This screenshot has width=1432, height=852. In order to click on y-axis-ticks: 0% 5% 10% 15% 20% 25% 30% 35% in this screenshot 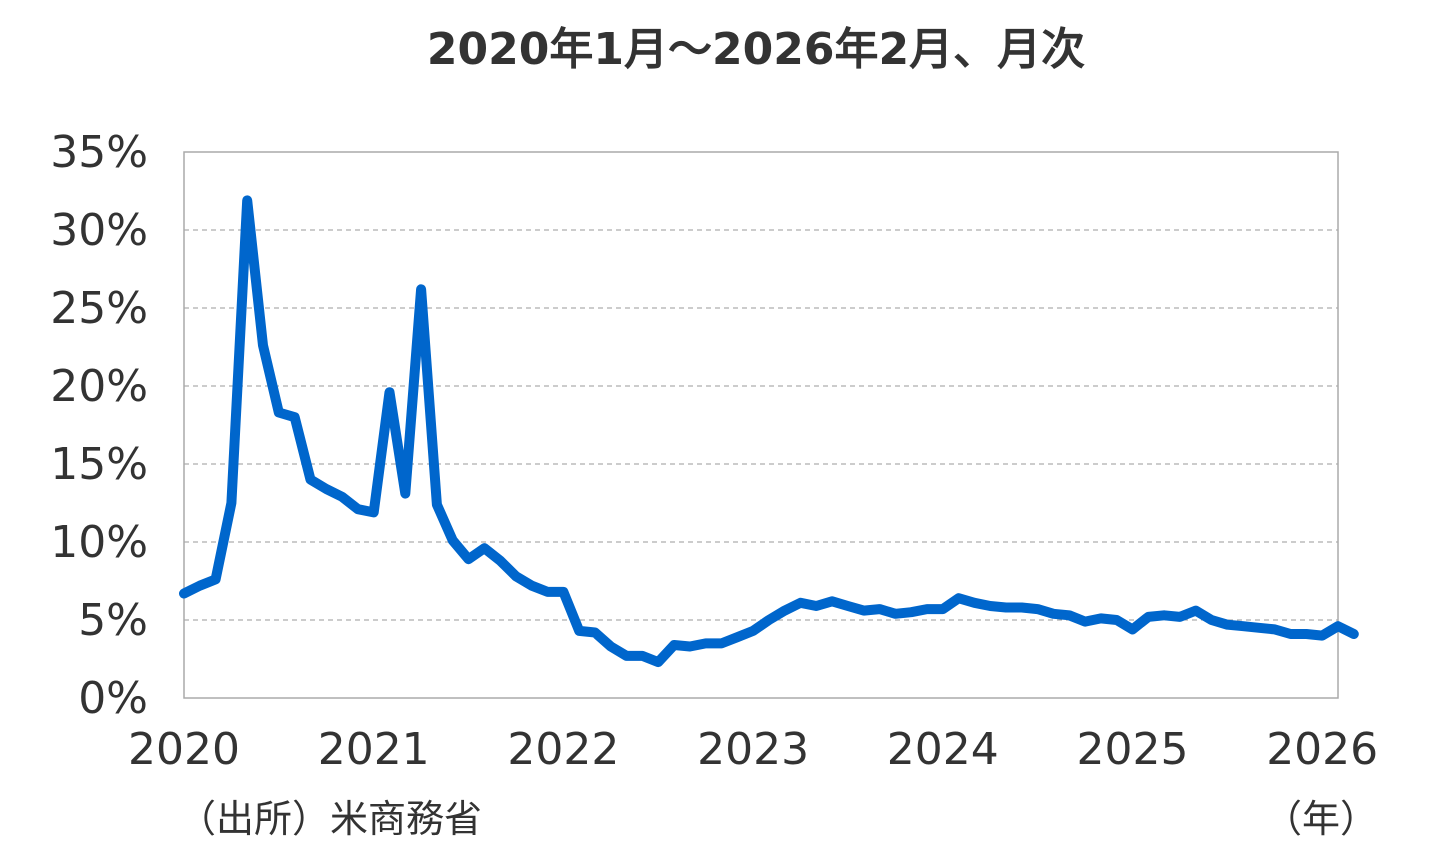, I will do `click(99, 425)`.